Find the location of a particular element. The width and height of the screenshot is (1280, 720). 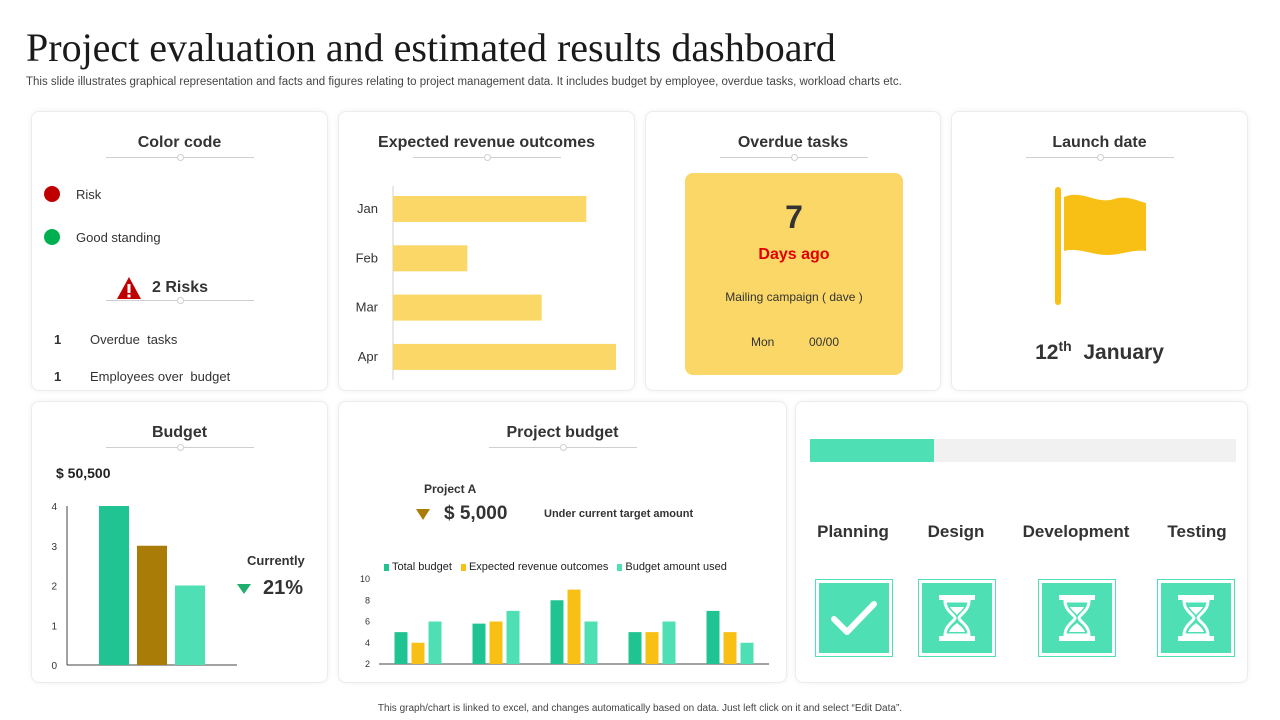

risks-heading: 2 Risks is located at coordinates (162, 288).